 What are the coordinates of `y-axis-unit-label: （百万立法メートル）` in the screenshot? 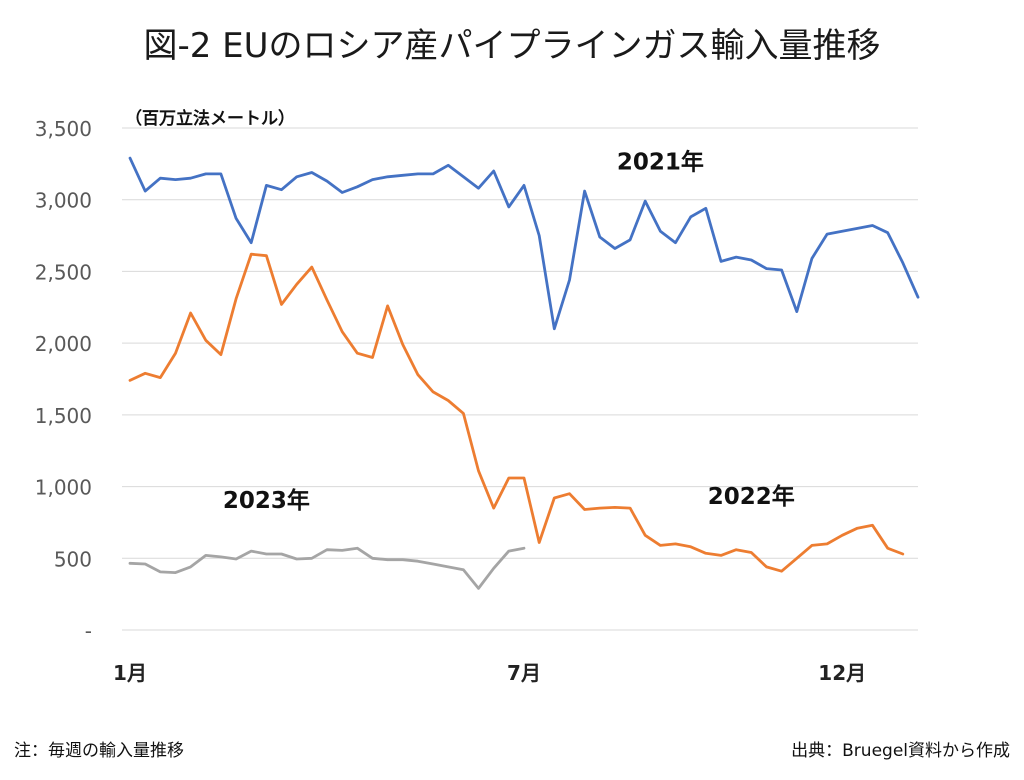 It's located at (210, 118).